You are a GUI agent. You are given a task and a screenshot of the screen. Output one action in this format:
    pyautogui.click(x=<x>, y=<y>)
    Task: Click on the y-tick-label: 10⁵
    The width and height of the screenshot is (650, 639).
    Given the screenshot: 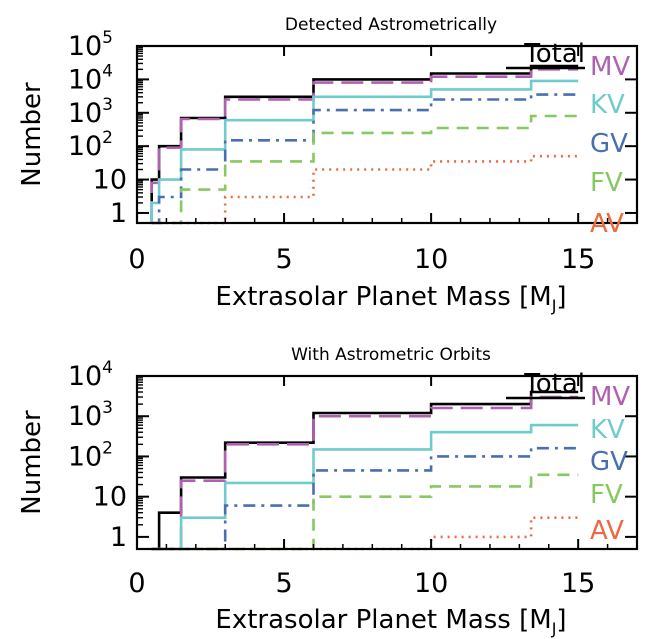 What is the action you would take?
    pyautogui.click(x=90, y=45)
    